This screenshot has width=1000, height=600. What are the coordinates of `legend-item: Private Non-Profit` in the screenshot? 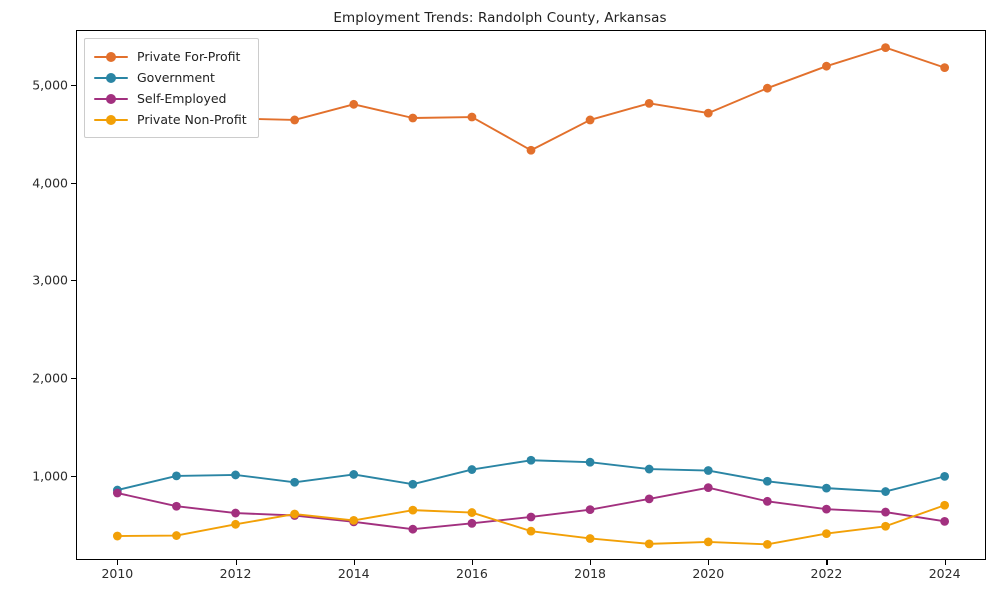 It's located at (170, 119).